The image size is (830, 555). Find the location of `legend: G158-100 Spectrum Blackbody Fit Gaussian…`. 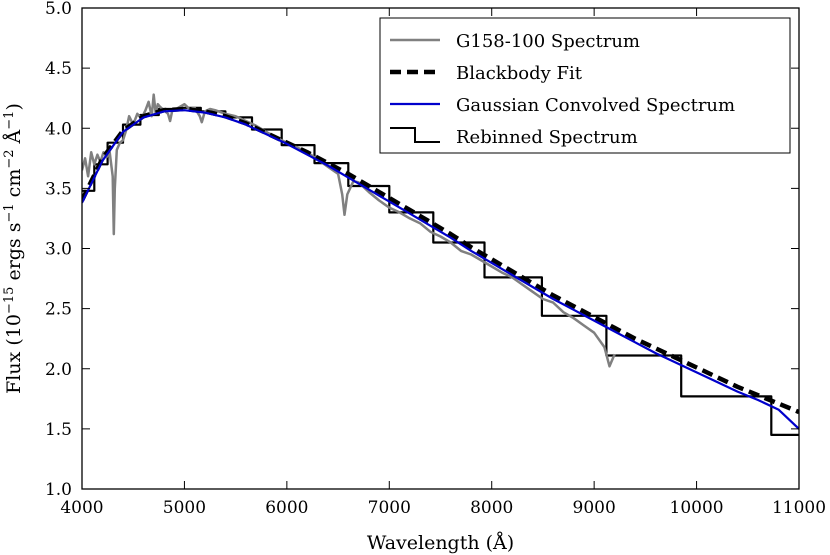

legend: G158-100 Spectrum Blackbody Fit Gaussian… is located at coordinates (585, 85).